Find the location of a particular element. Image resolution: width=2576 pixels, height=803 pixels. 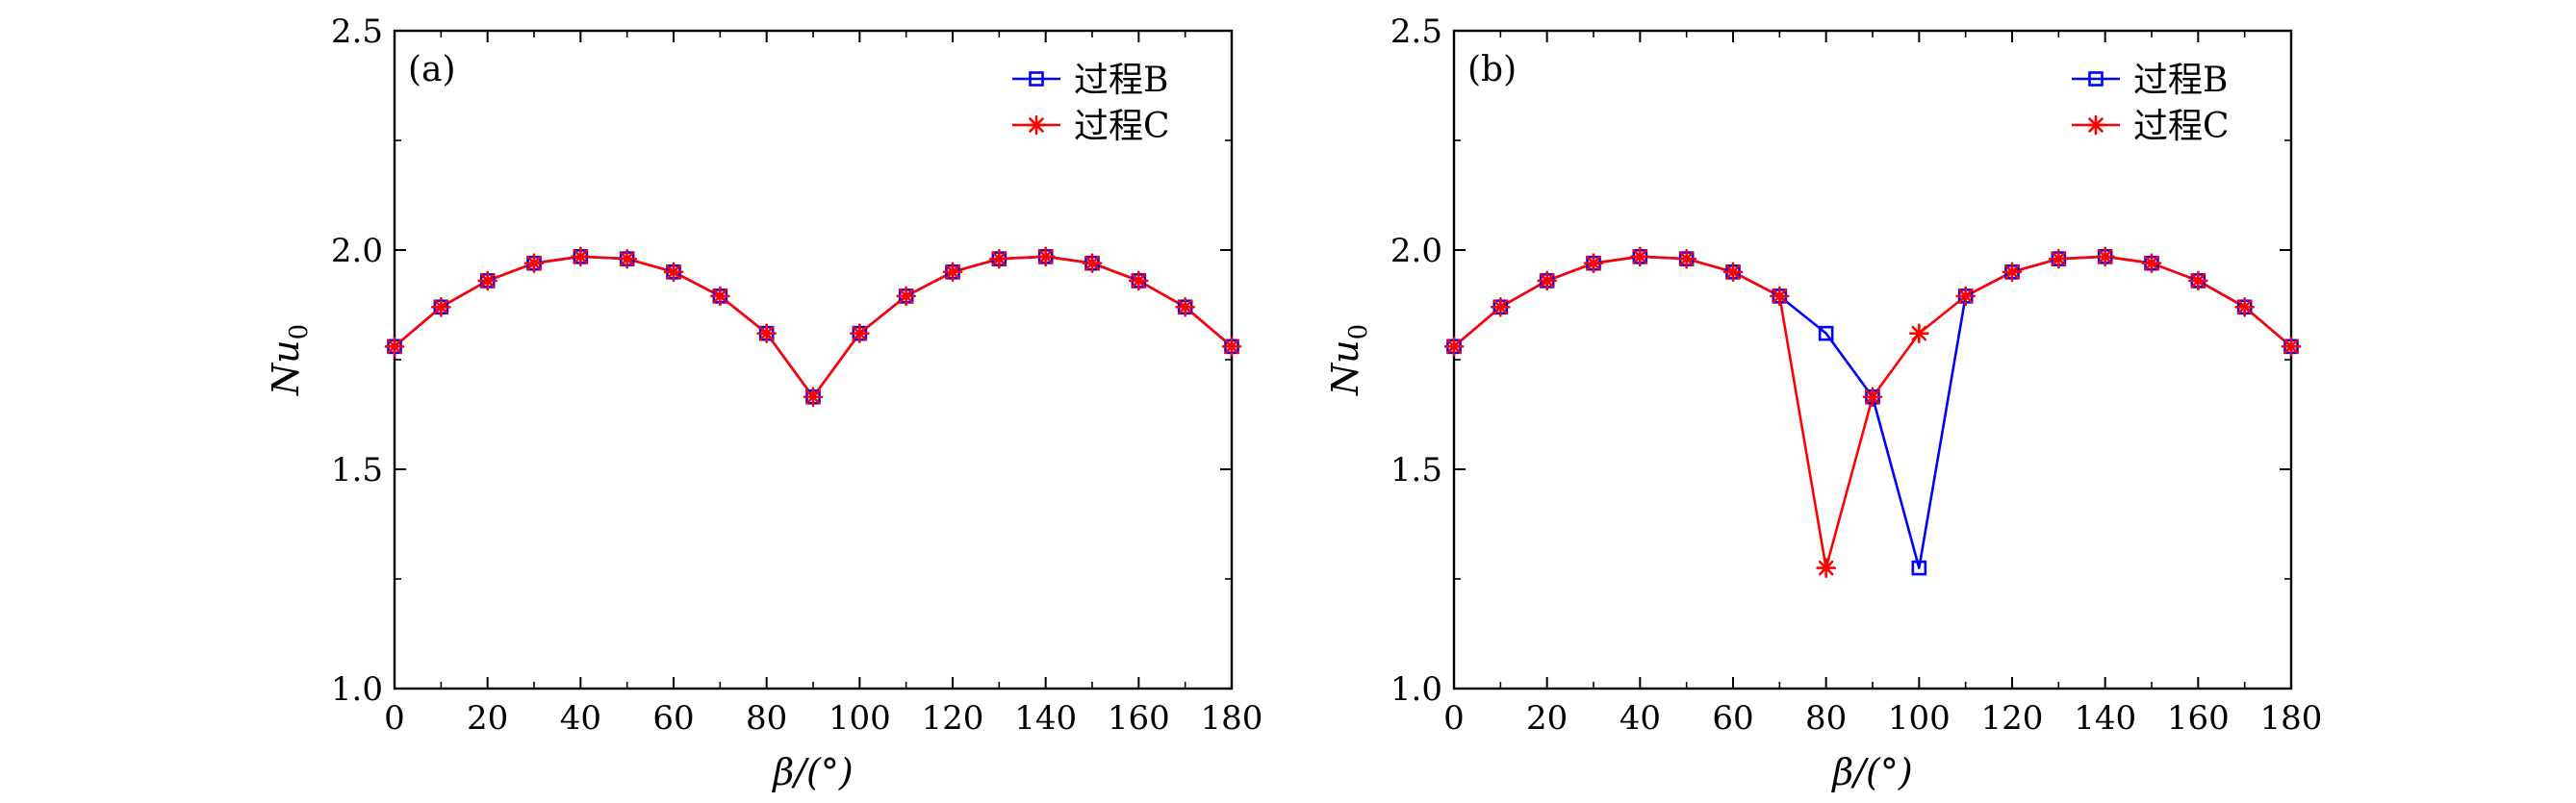

x-axis-title: β/(°) is located at coordinates (812, 772).